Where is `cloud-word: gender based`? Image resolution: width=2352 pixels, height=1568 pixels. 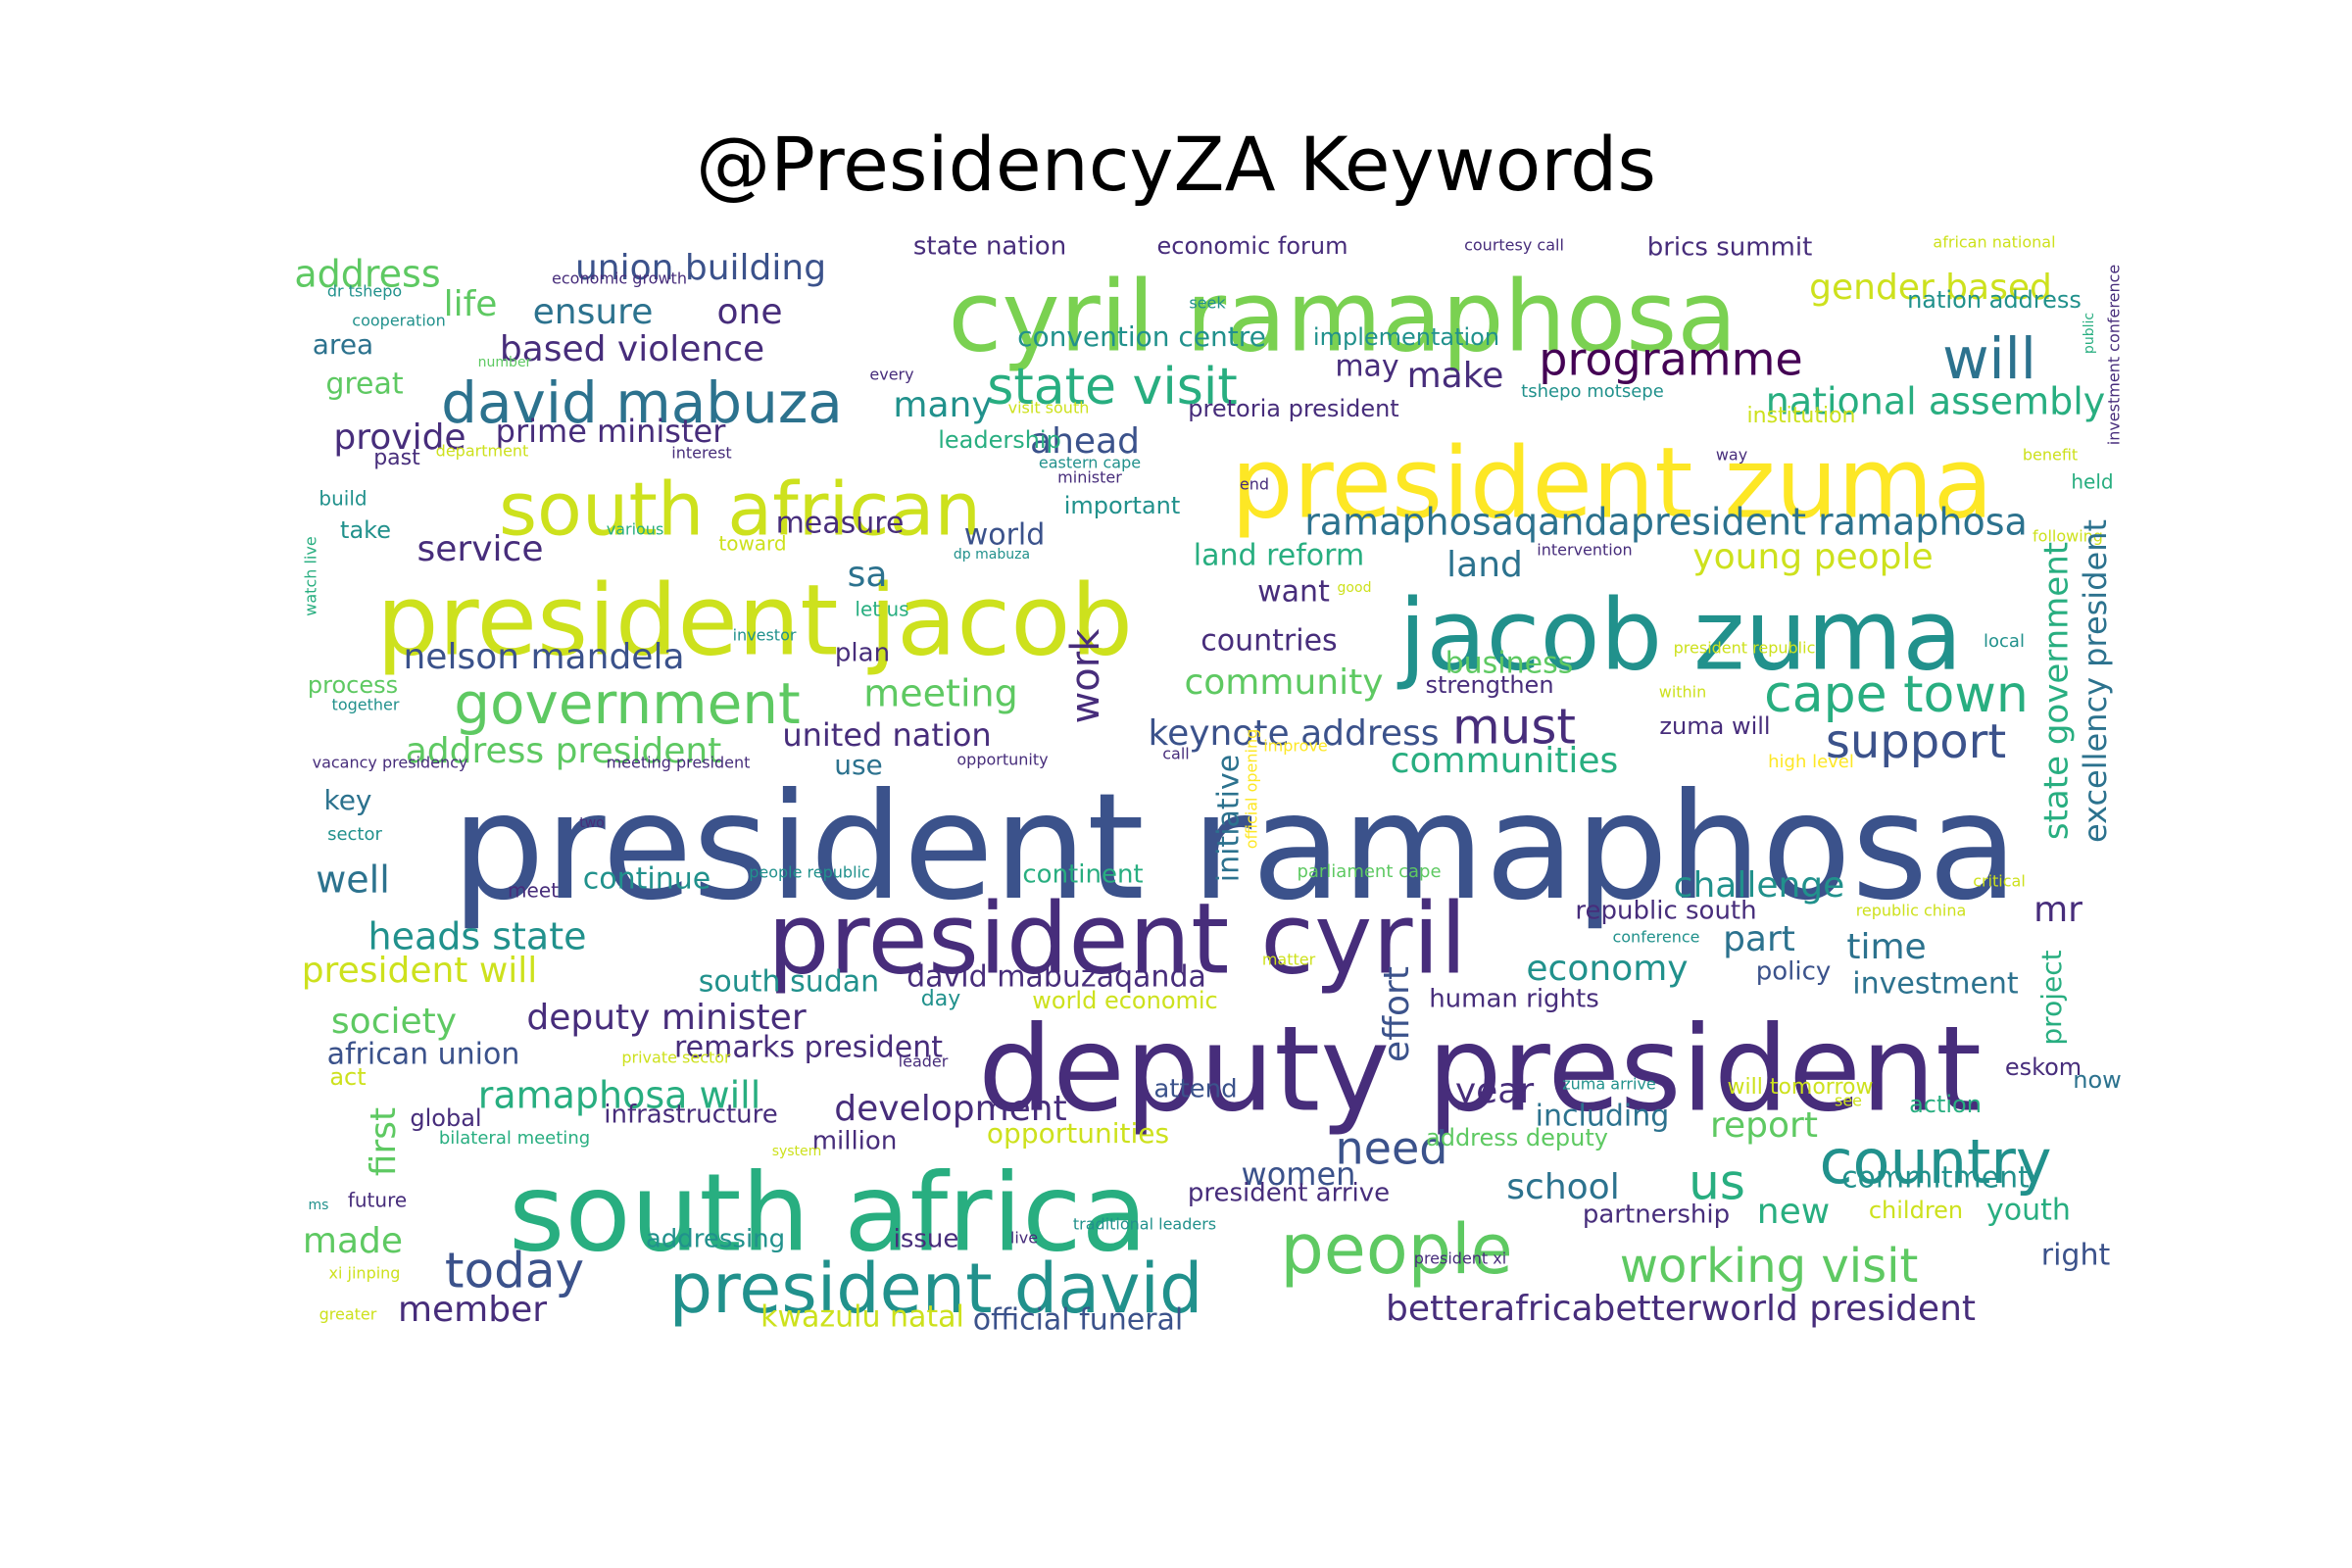 cloud-word: gender based is located at coordinates (1930, 288).